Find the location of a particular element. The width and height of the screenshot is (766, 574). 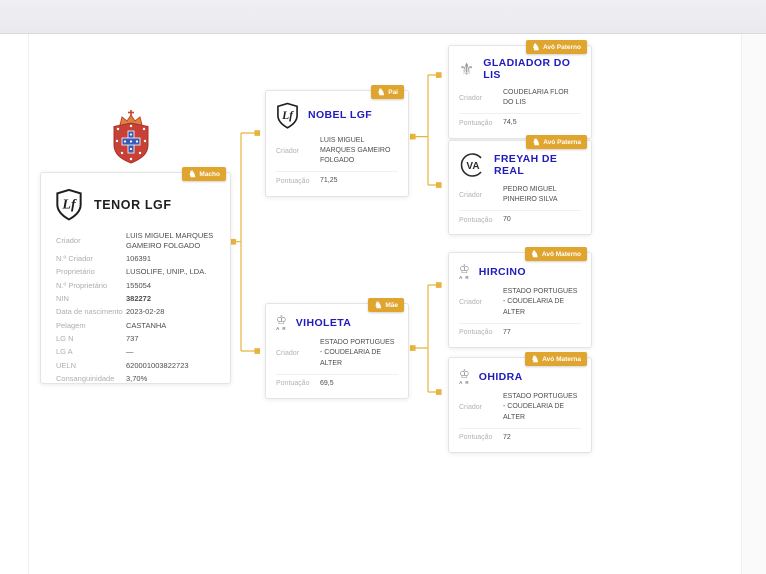

relation-badge: ♞ Avó Paterna is located at coordinates (556, 142).